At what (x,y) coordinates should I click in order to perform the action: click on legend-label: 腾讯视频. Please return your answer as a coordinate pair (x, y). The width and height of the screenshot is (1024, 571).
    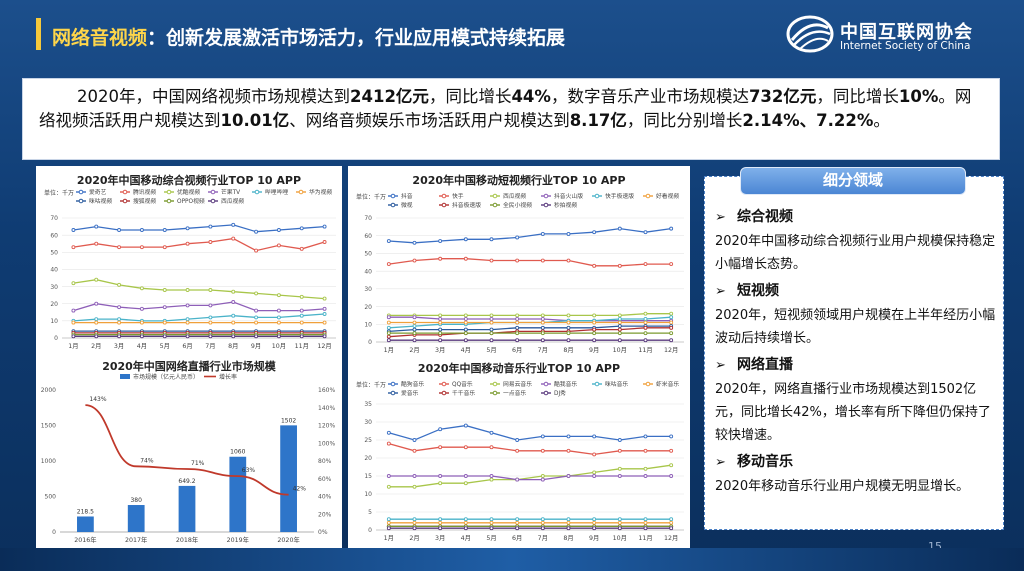
    Looking at the image, I should click on (144, 192).